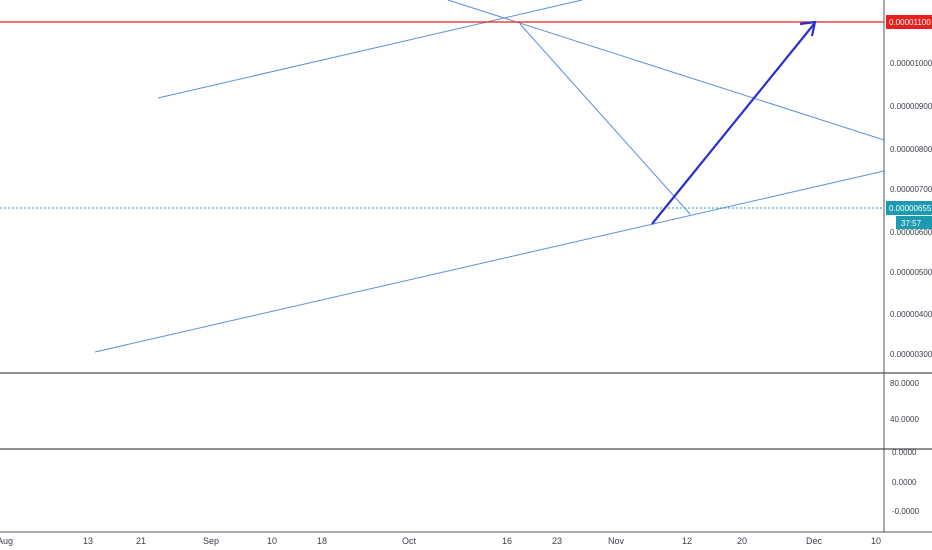 Image resolution: width=932 pixels, height=550 pixels. What do you see at coordinates (557, 541) in the screenshot?
I see `time-tick-label: 23` at bounding box center [557, 541].